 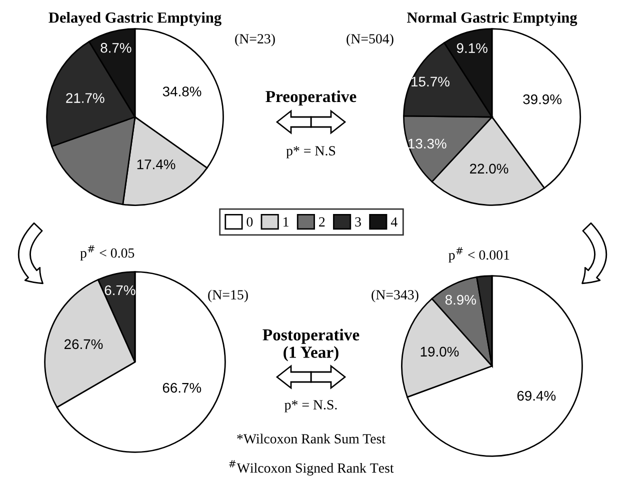 I want to click on chart-title: Normal Gastric Emptying, so click(x=492, y=19).